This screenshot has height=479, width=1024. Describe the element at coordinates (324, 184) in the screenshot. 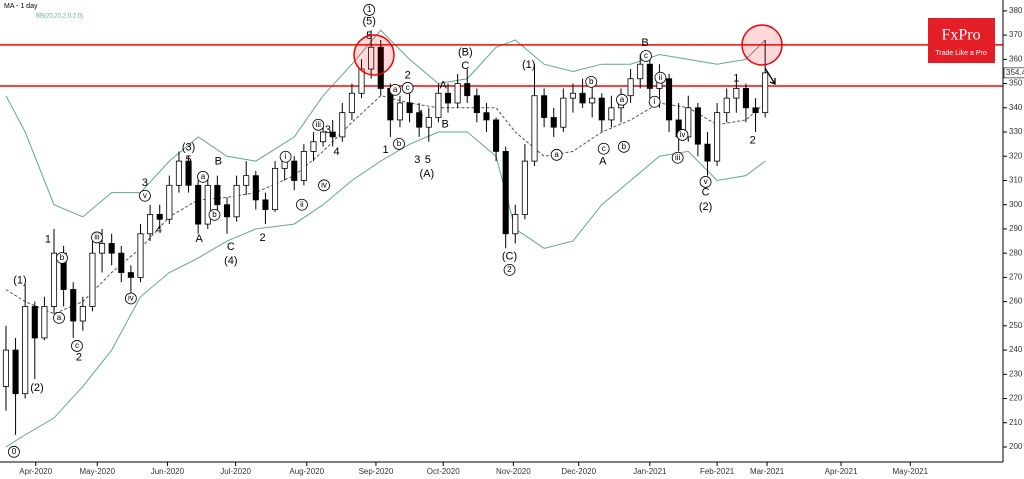

I see `wave-label: iv` at that location.